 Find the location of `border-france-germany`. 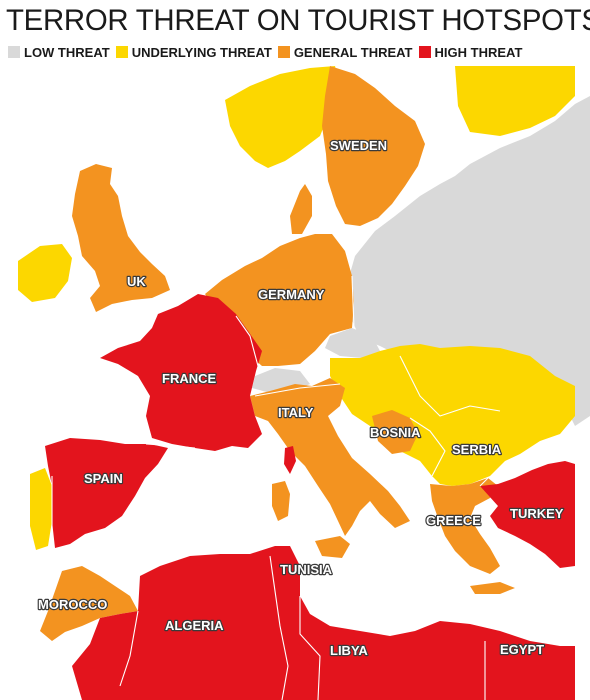

border-france-germany is located at coordinates (247, 341).